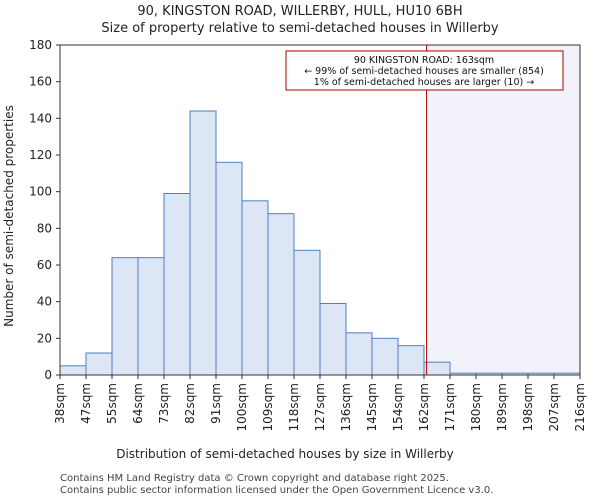 This screenshot has height=500, width=600. Describe the element at coordinates (60, 403) in the screenshot. I see `x-tick-label: 38sqm` at that location.